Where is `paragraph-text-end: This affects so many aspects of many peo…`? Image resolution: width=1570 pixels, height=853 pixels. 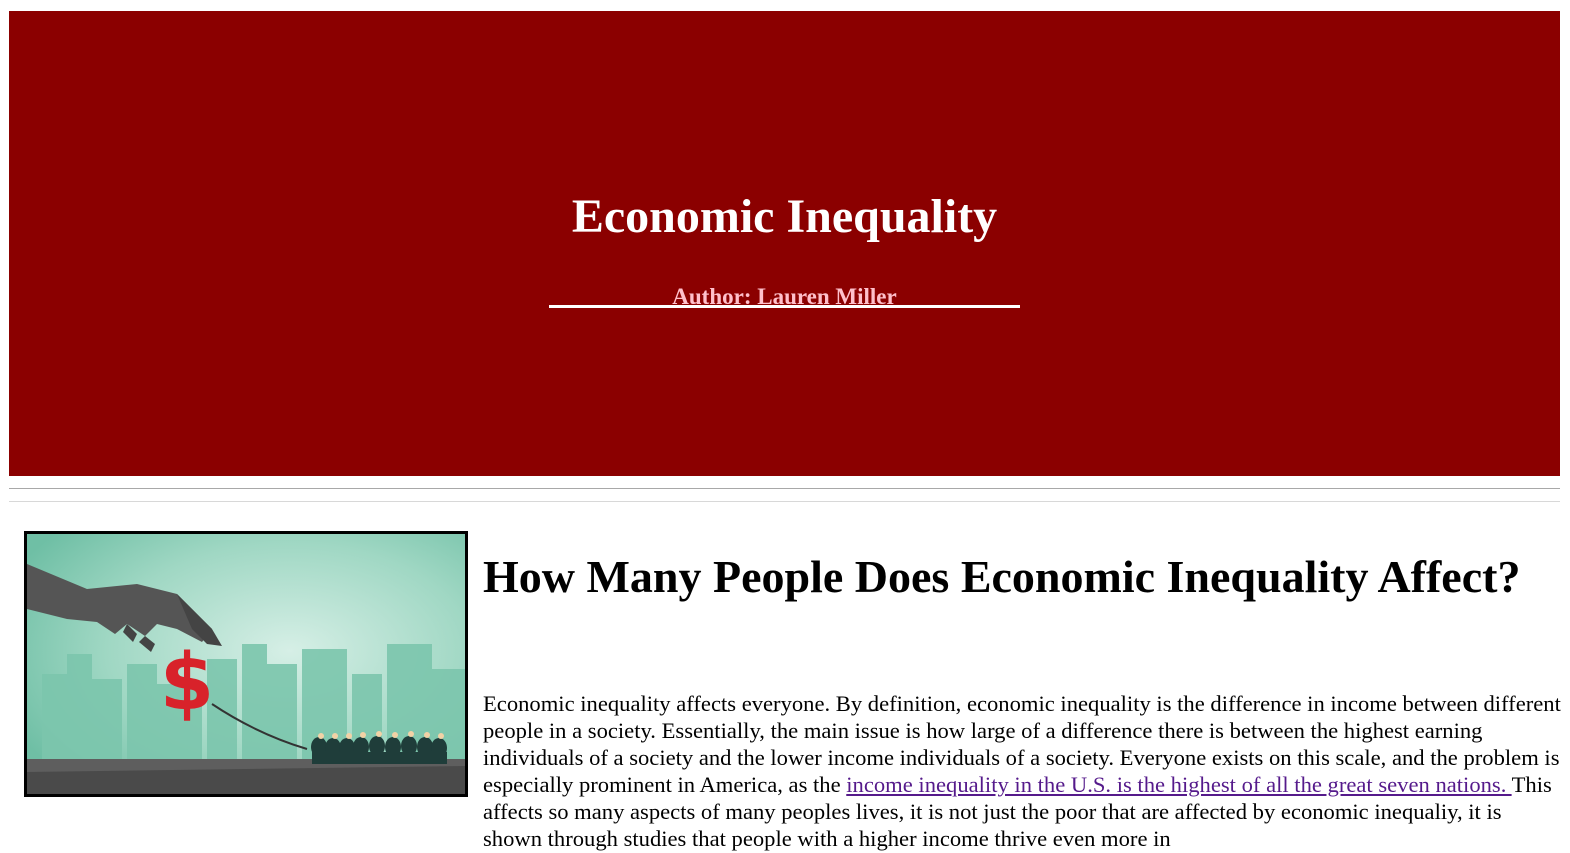 paragraph-text-end: This affects so many aspects of many peo… is located at coordinates (1017, 811).